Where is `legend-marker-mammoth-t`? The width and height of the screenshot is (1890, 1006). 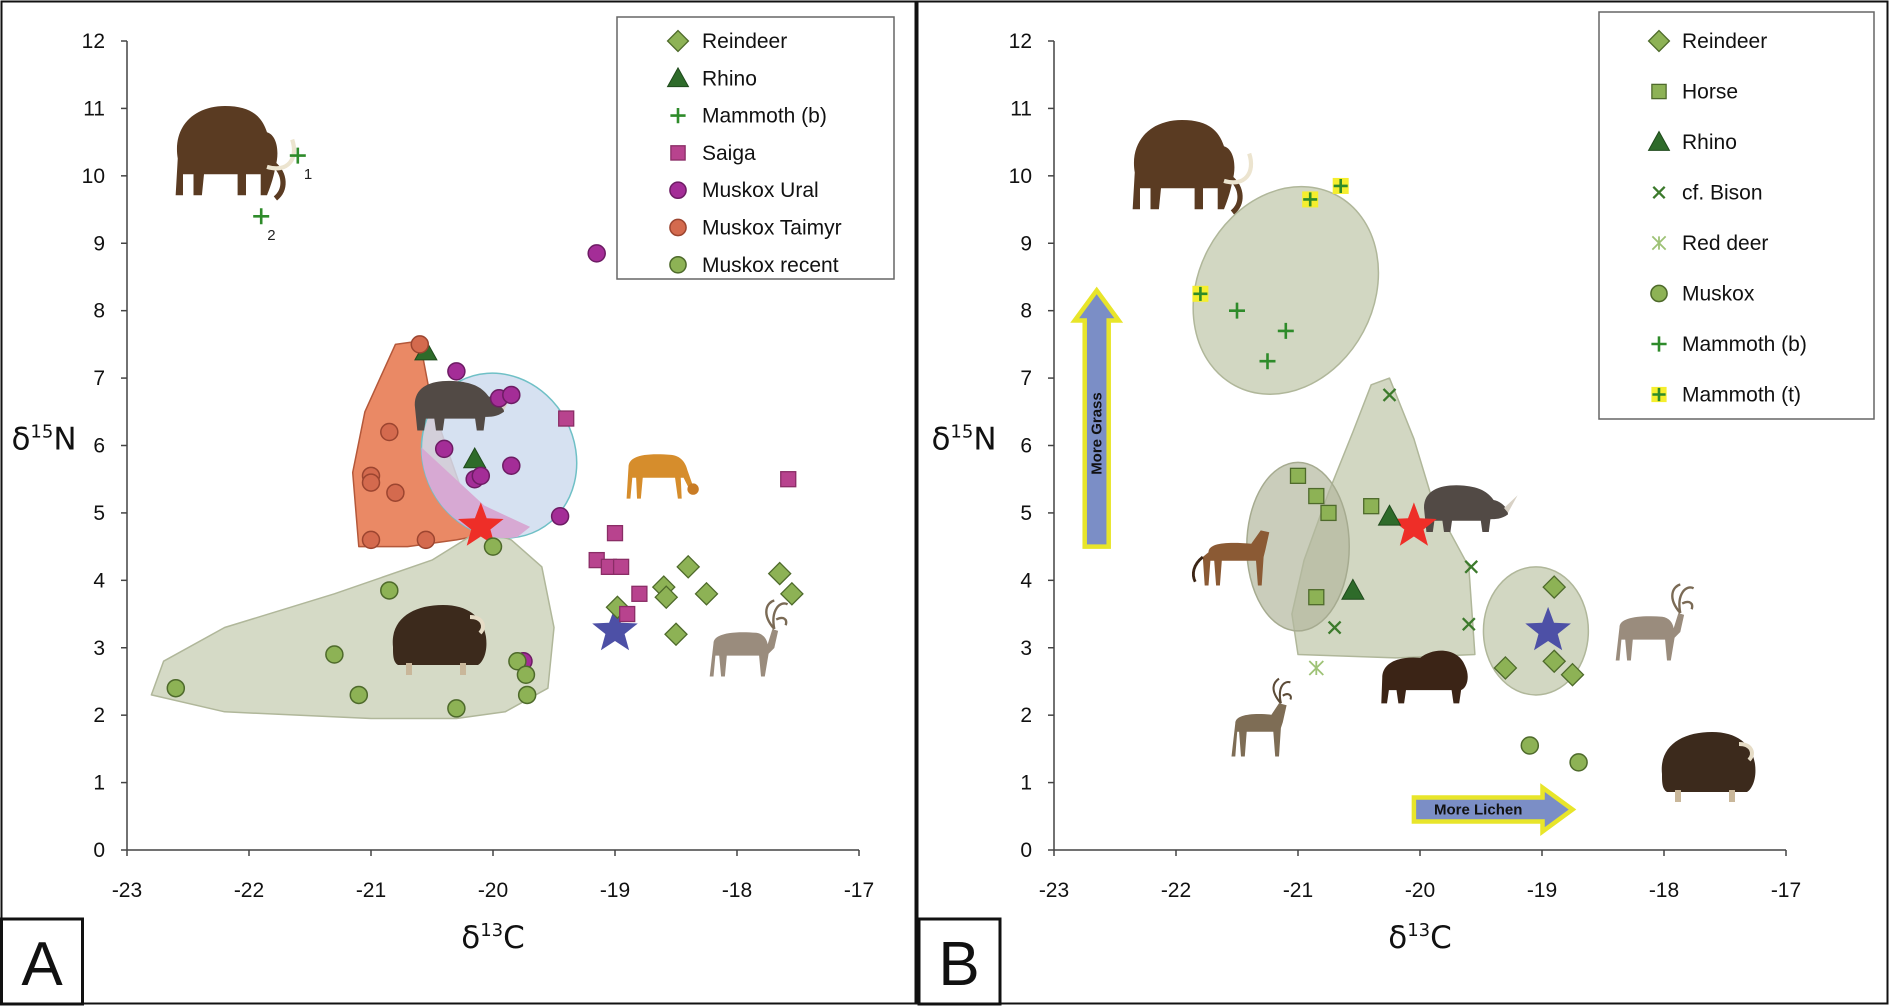
legend-marker-mammoth-t is located at coordinates (1659, 394).